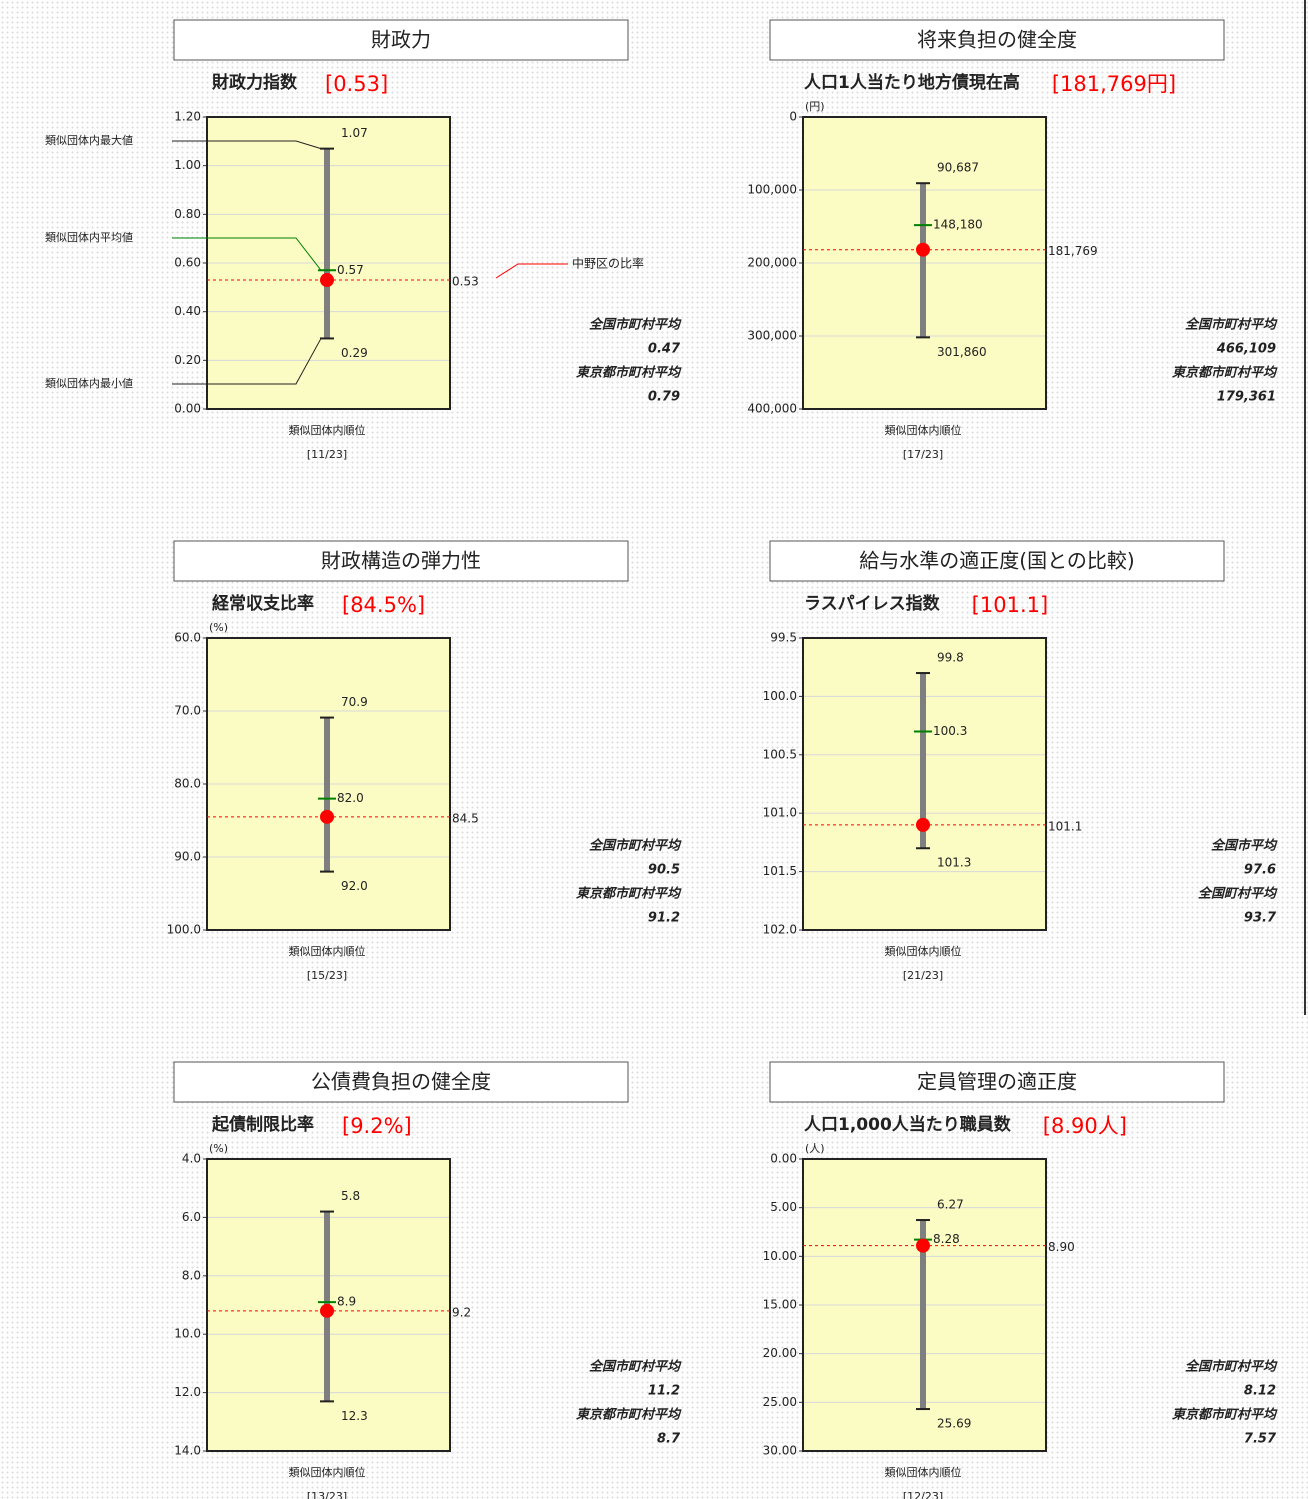 This screenshot has width=1308, height=1499. What do you see at coordinates (354, 353) in the screenshot?
I see `min-label: 0.29` at bounding box center [354, 353].